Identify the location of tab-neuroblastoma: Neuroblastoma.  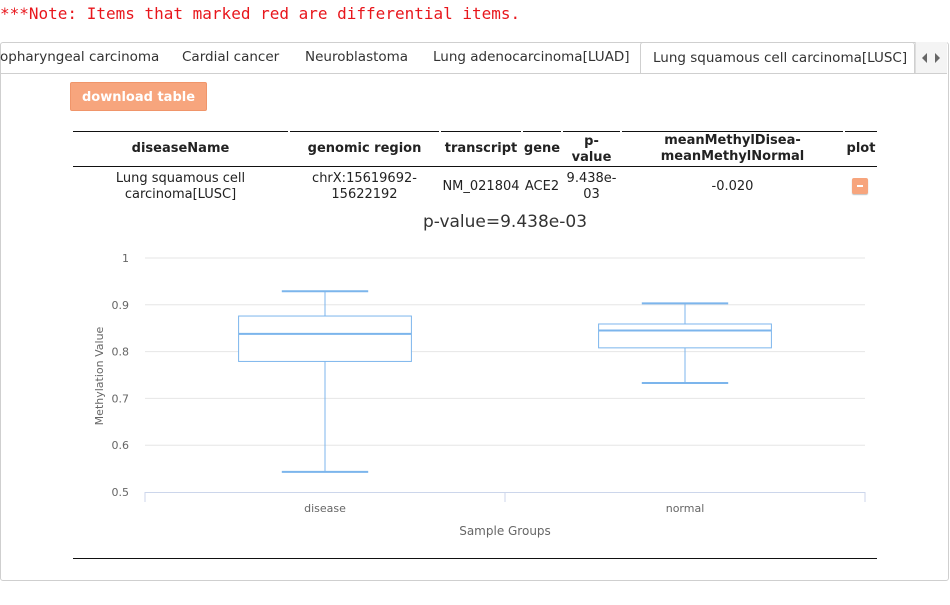
(357, 57).